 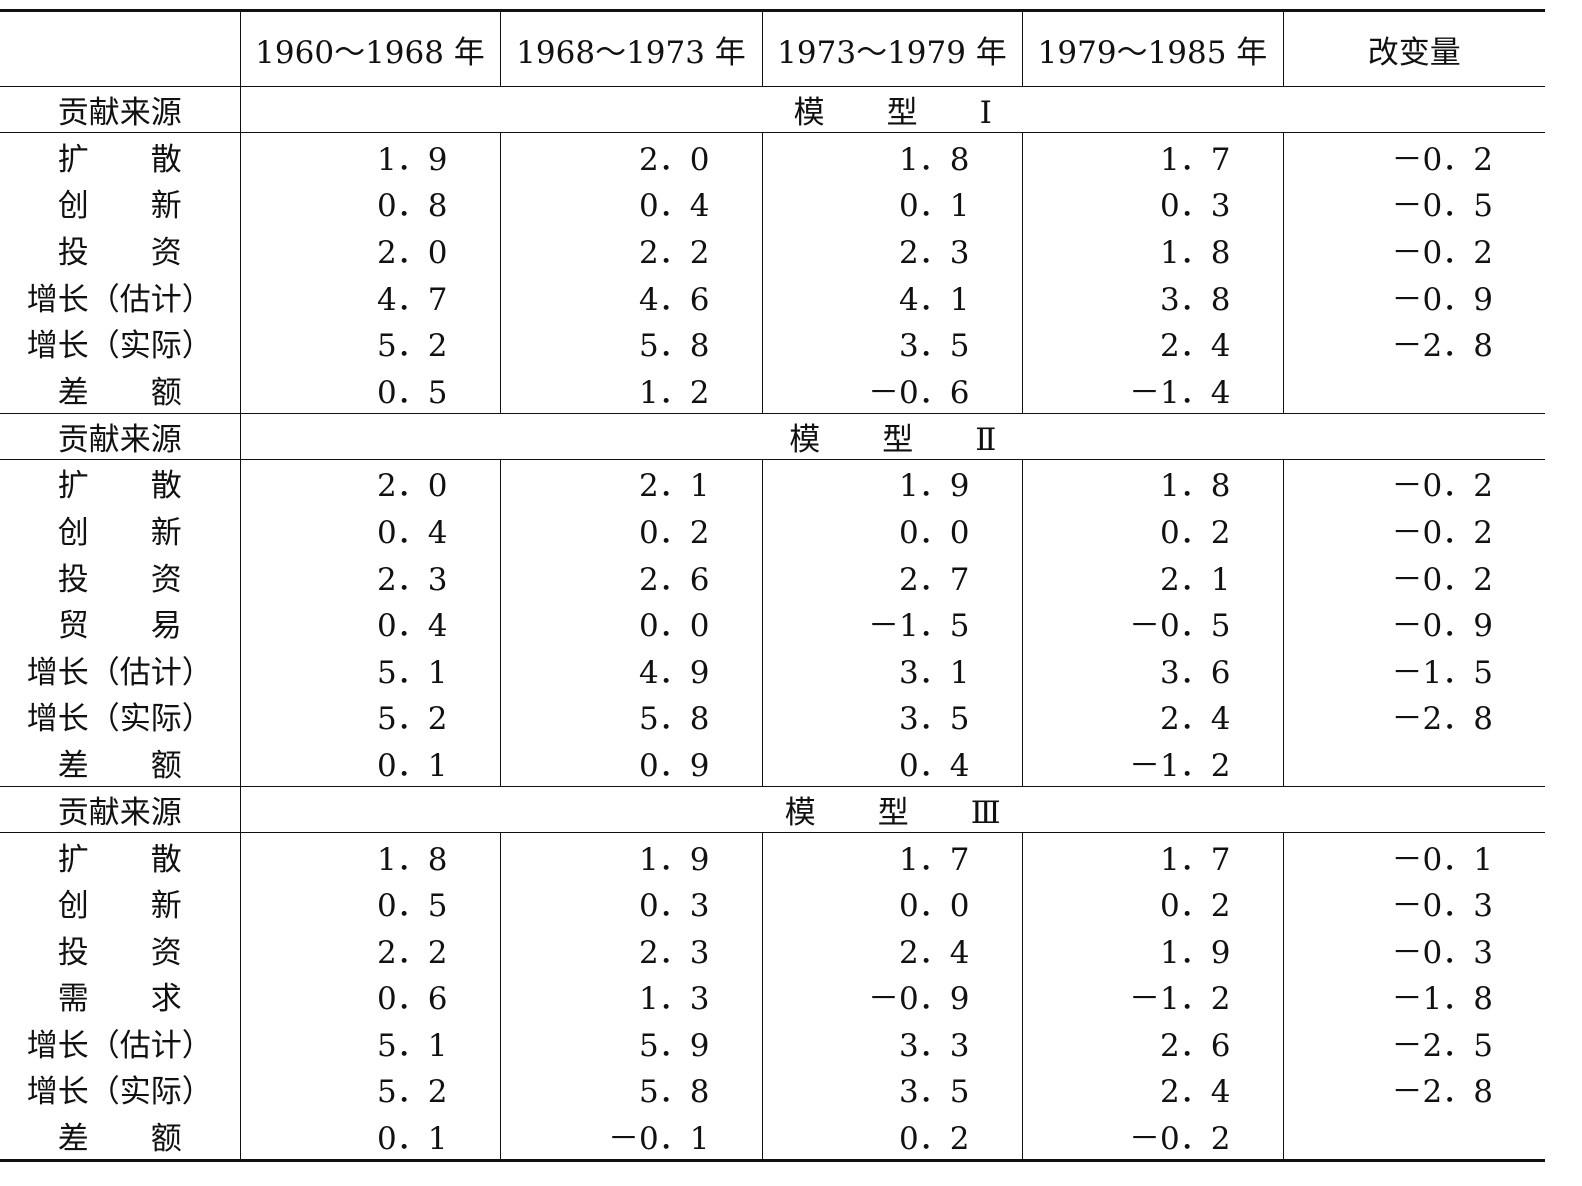 What do you see at coordinates (630, 156) in the screenshot?
I see `value-cell: 2．0` at bounding box center [630, 156].